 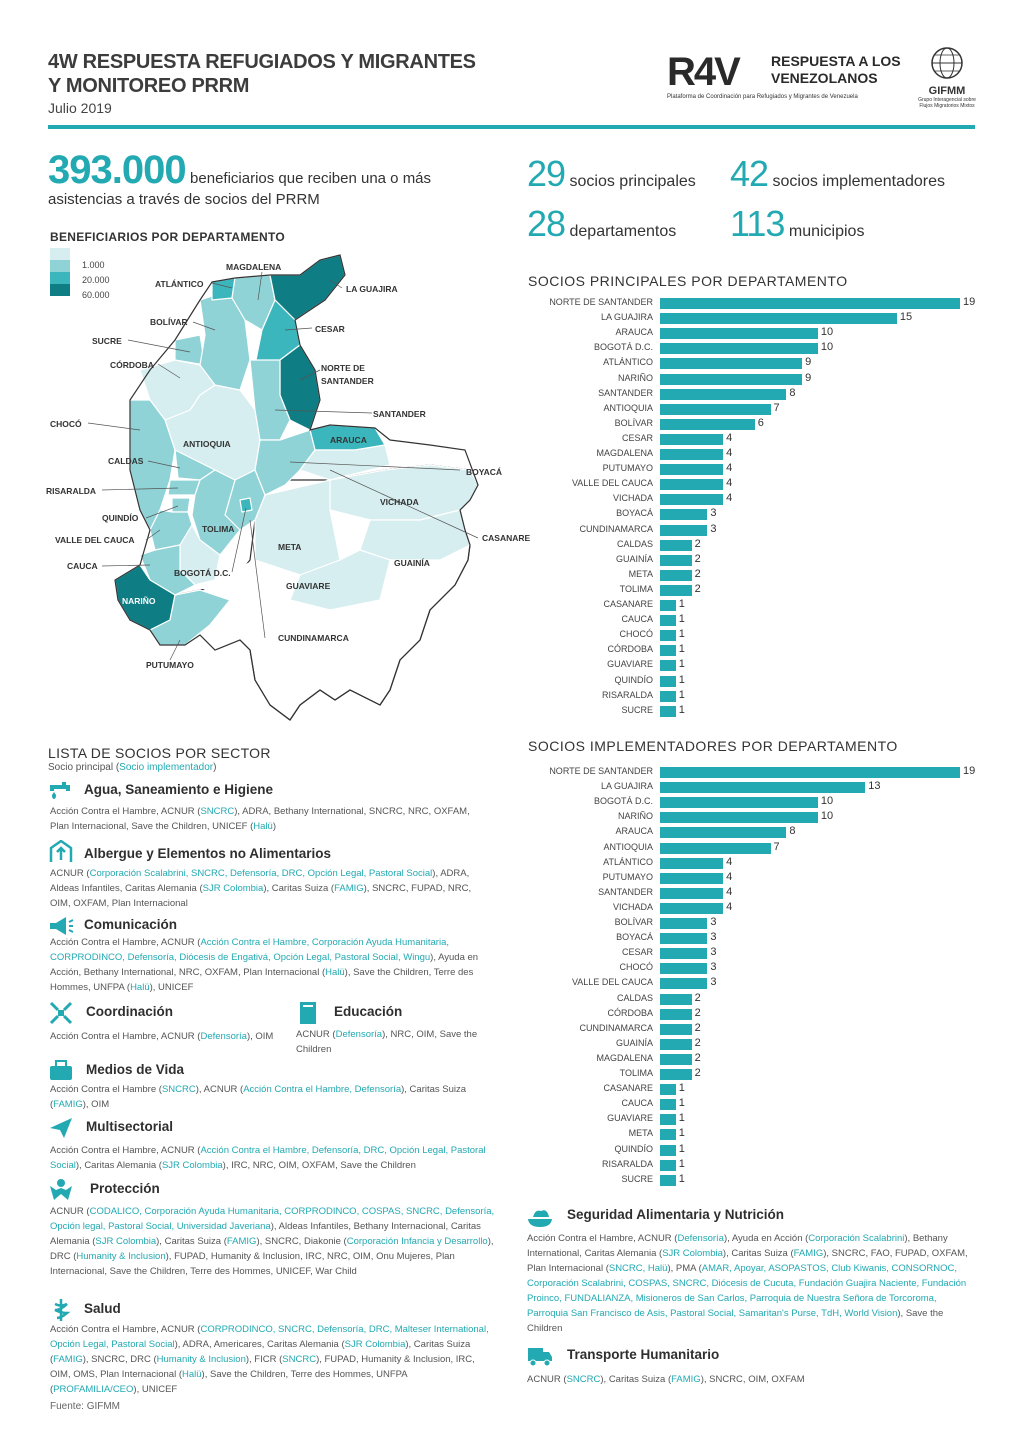 What do you see at coordinates (130, 1126) in the screenshot?
I see `sector-name: Multisectorial` at bounding box center [130, 1126].